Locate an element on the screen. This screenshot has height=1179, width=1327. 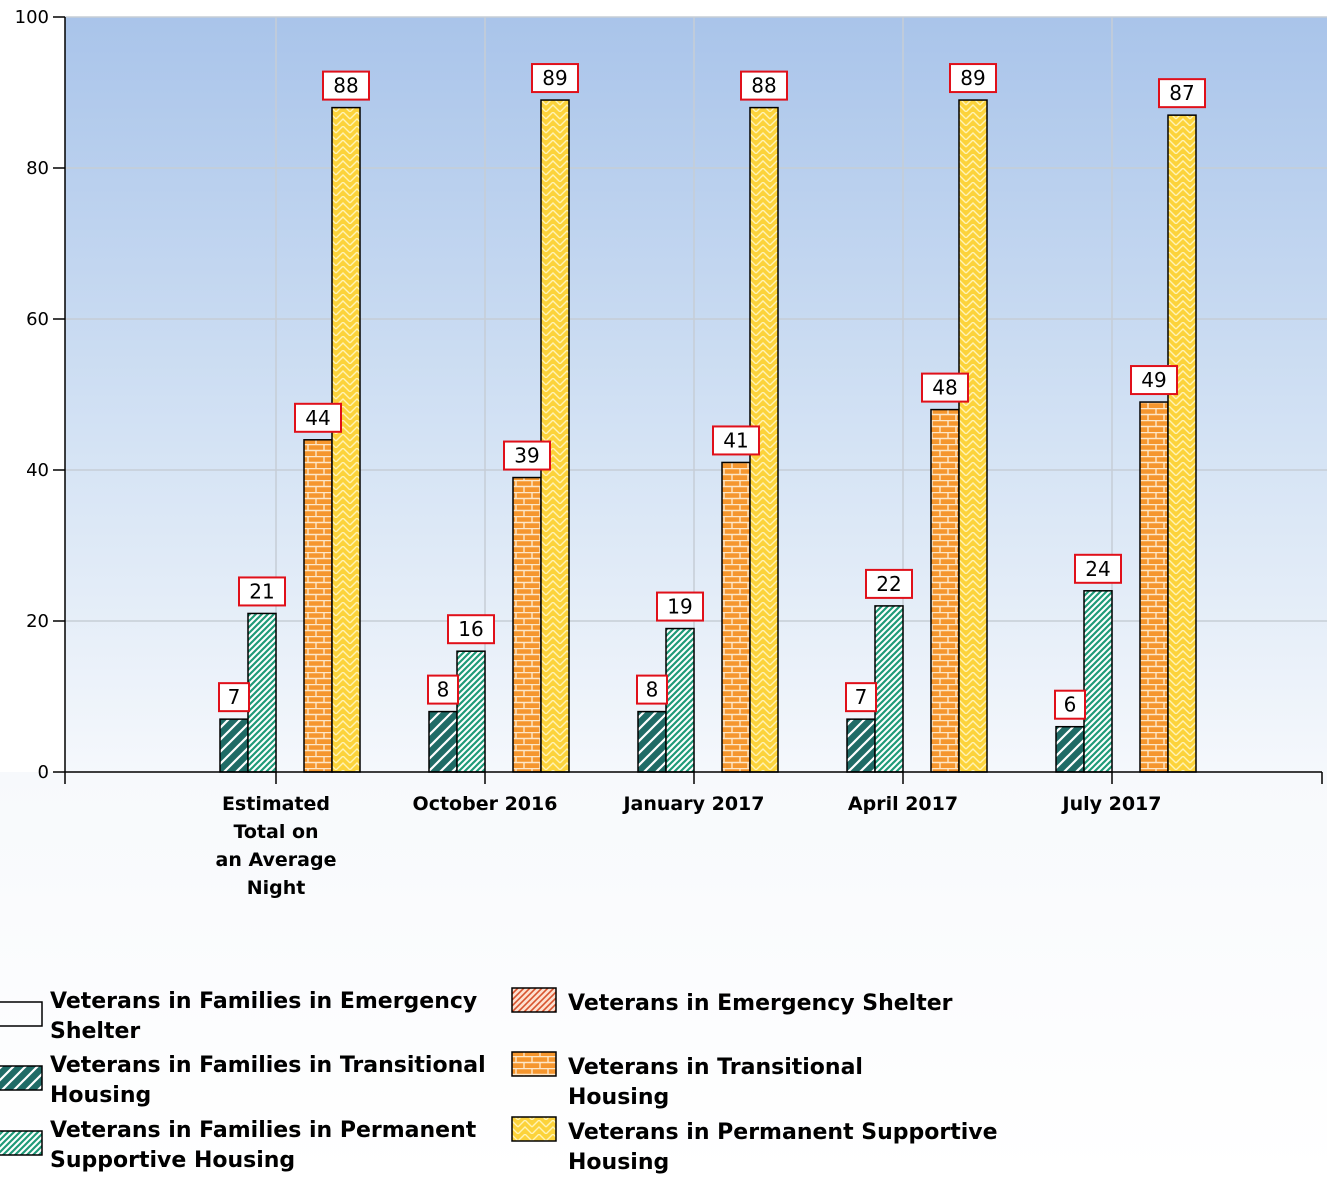
legend-label: Veterans in Permanent Supportive Housing is located at coordinates (783, 1147).